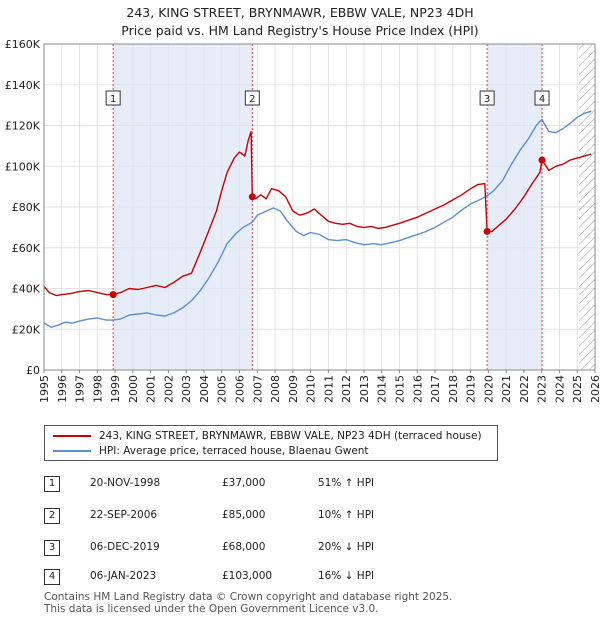 The width and height of the screenshot is (600, 620). I want to click on sale-price: £37,000, so click(244, 483).